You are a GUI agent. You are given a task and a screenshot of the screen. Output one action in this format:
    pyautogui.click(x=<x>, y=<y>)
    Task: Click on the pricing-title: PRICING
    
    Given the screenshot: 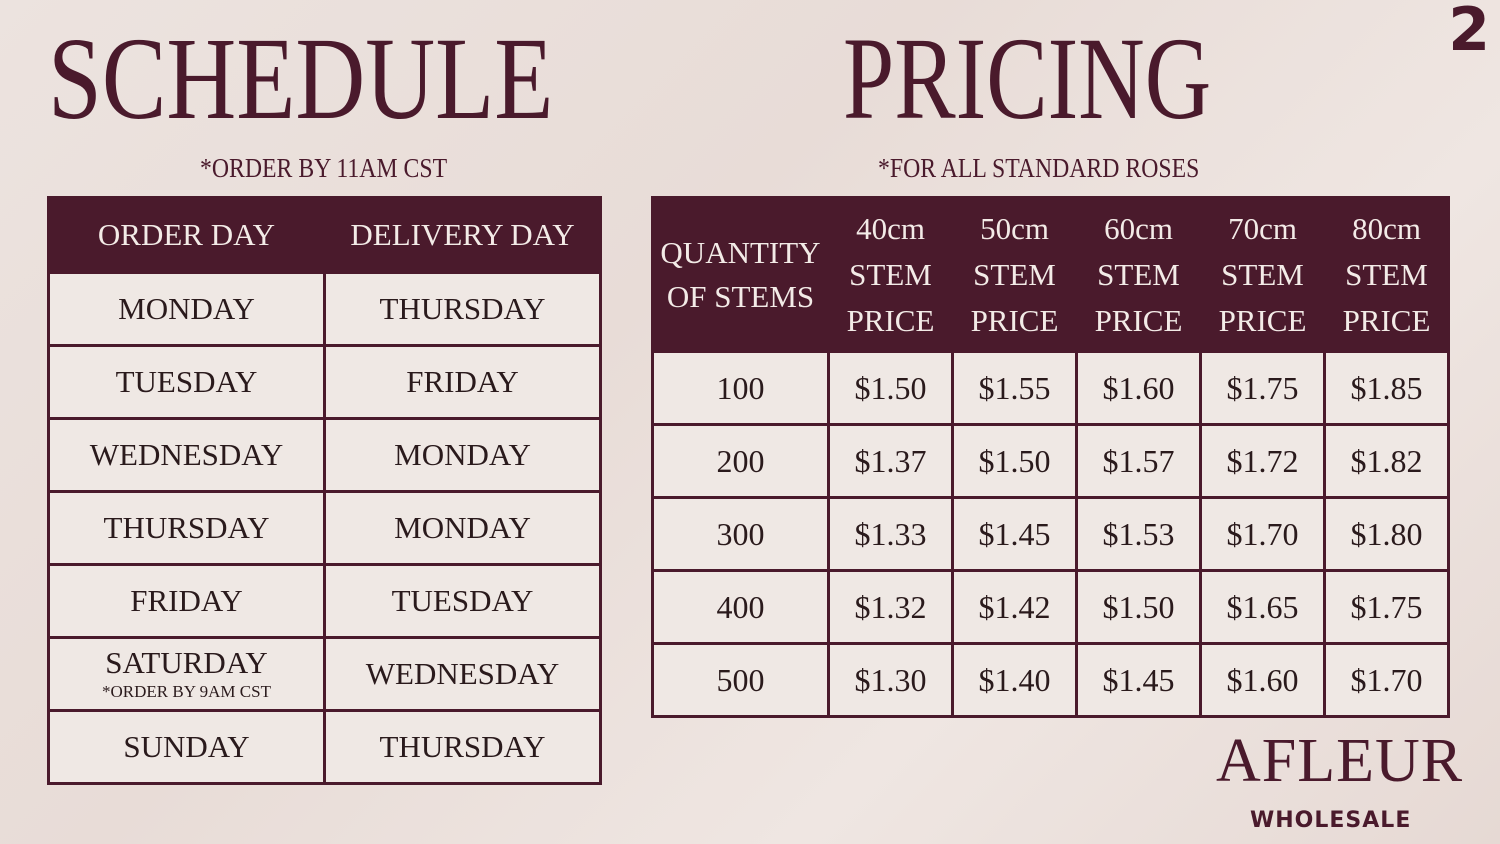 What is the action you would take?
    pyautogui.click(x=1027, y=78)
    